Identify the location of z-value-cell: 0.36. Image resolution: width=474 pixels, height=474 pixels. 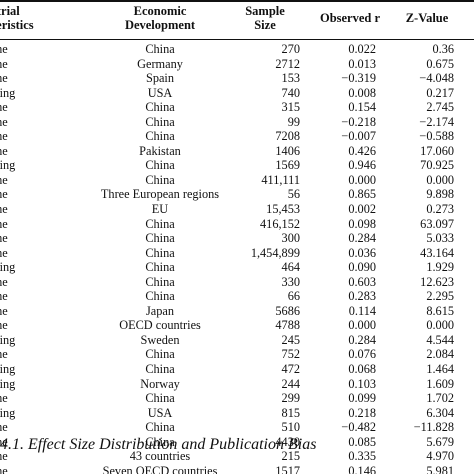
(443, 49).